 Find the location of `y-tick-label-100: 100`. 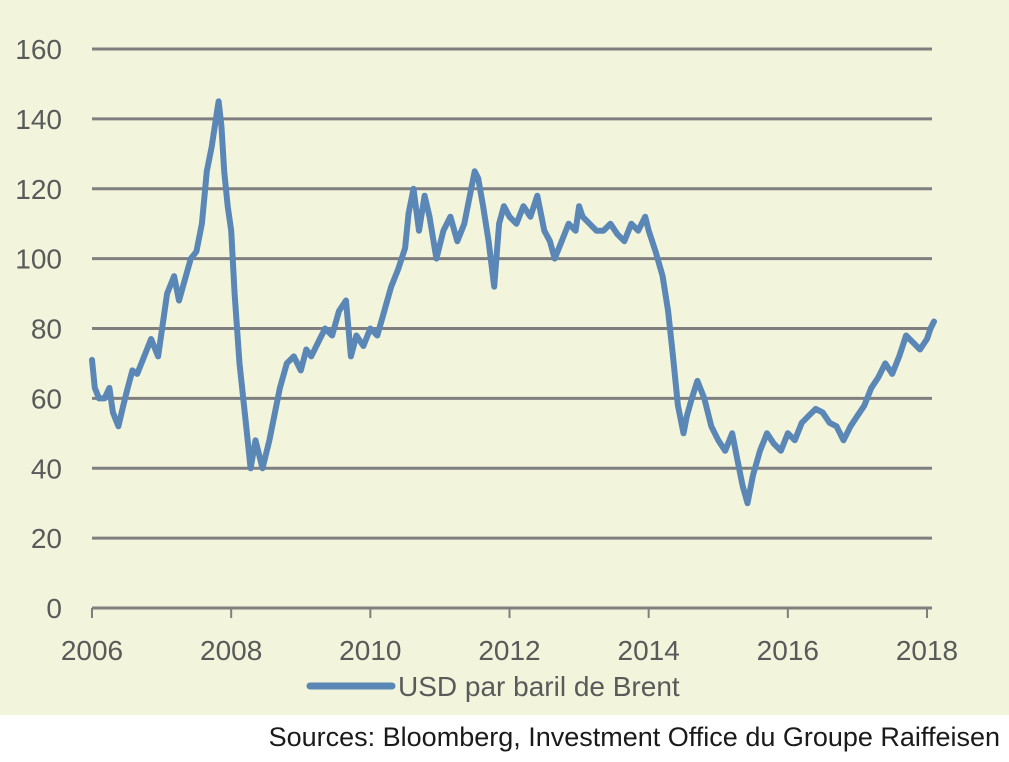

y-tick-label-100: 100 is located at coordinates (38, 259).